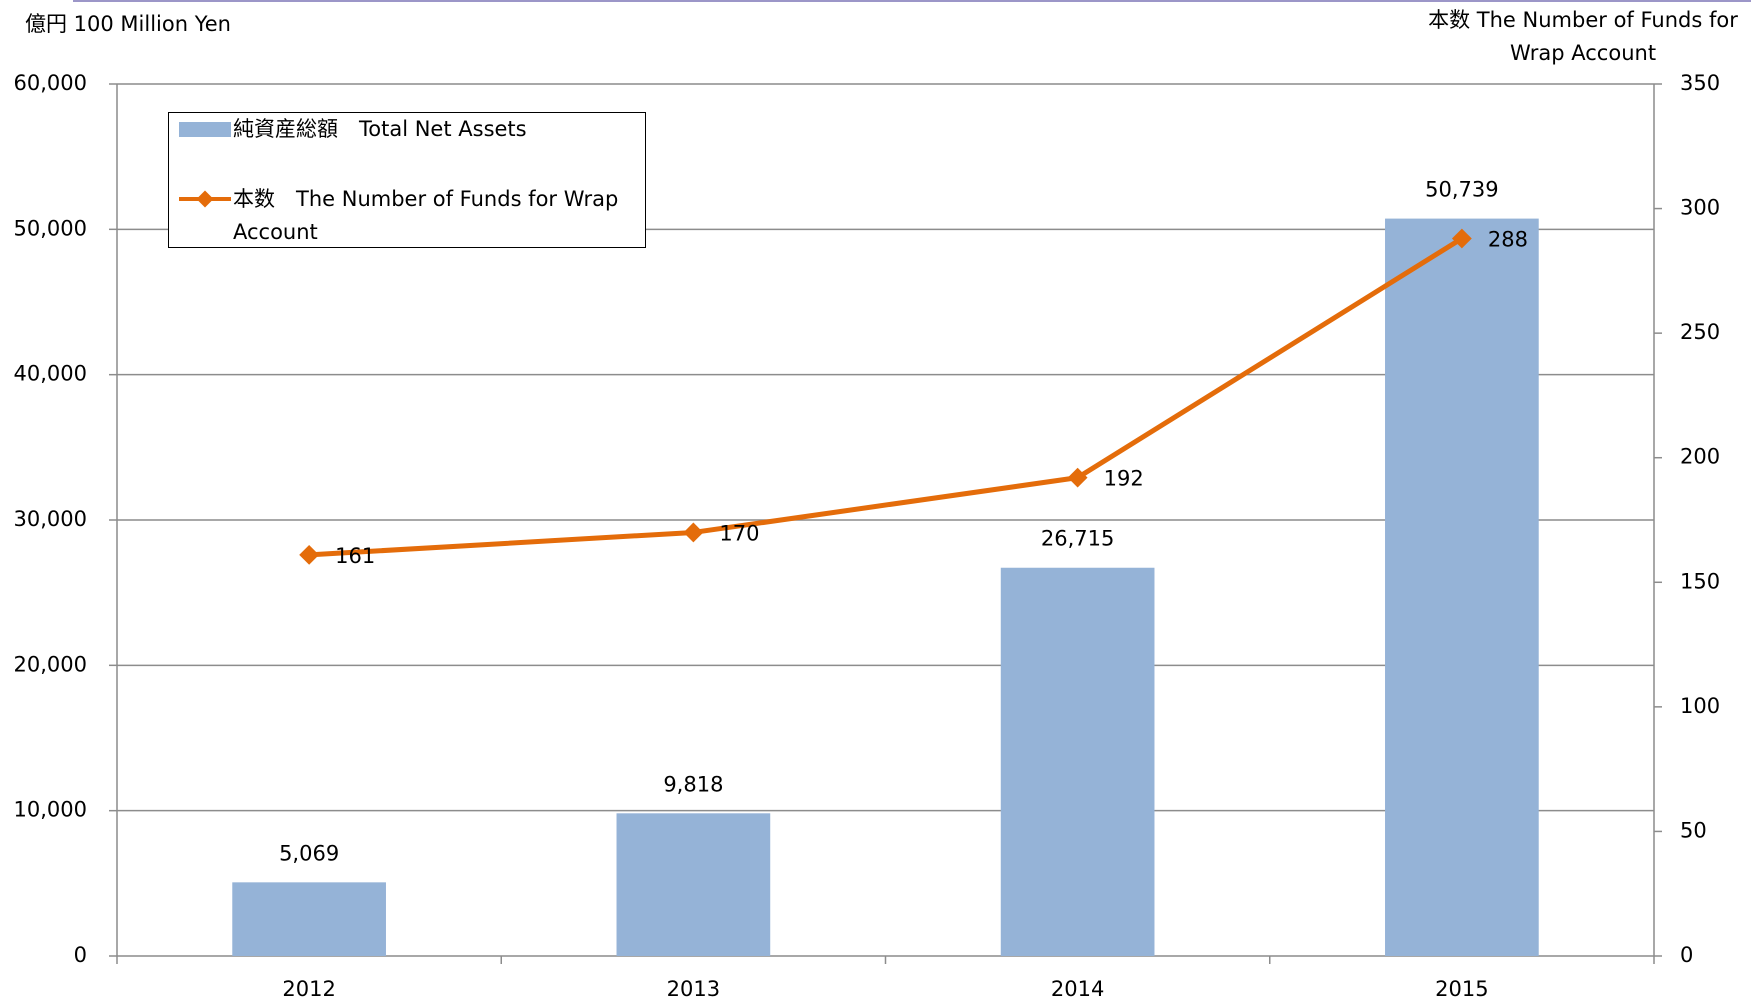 The height and width of the screenshot is (1002, 1751). What do you see at coordinates (380, 129) in the screenshot?
I see `legend-label: 純資産総額 Total Net Assets` at bounding box center [380, 129].